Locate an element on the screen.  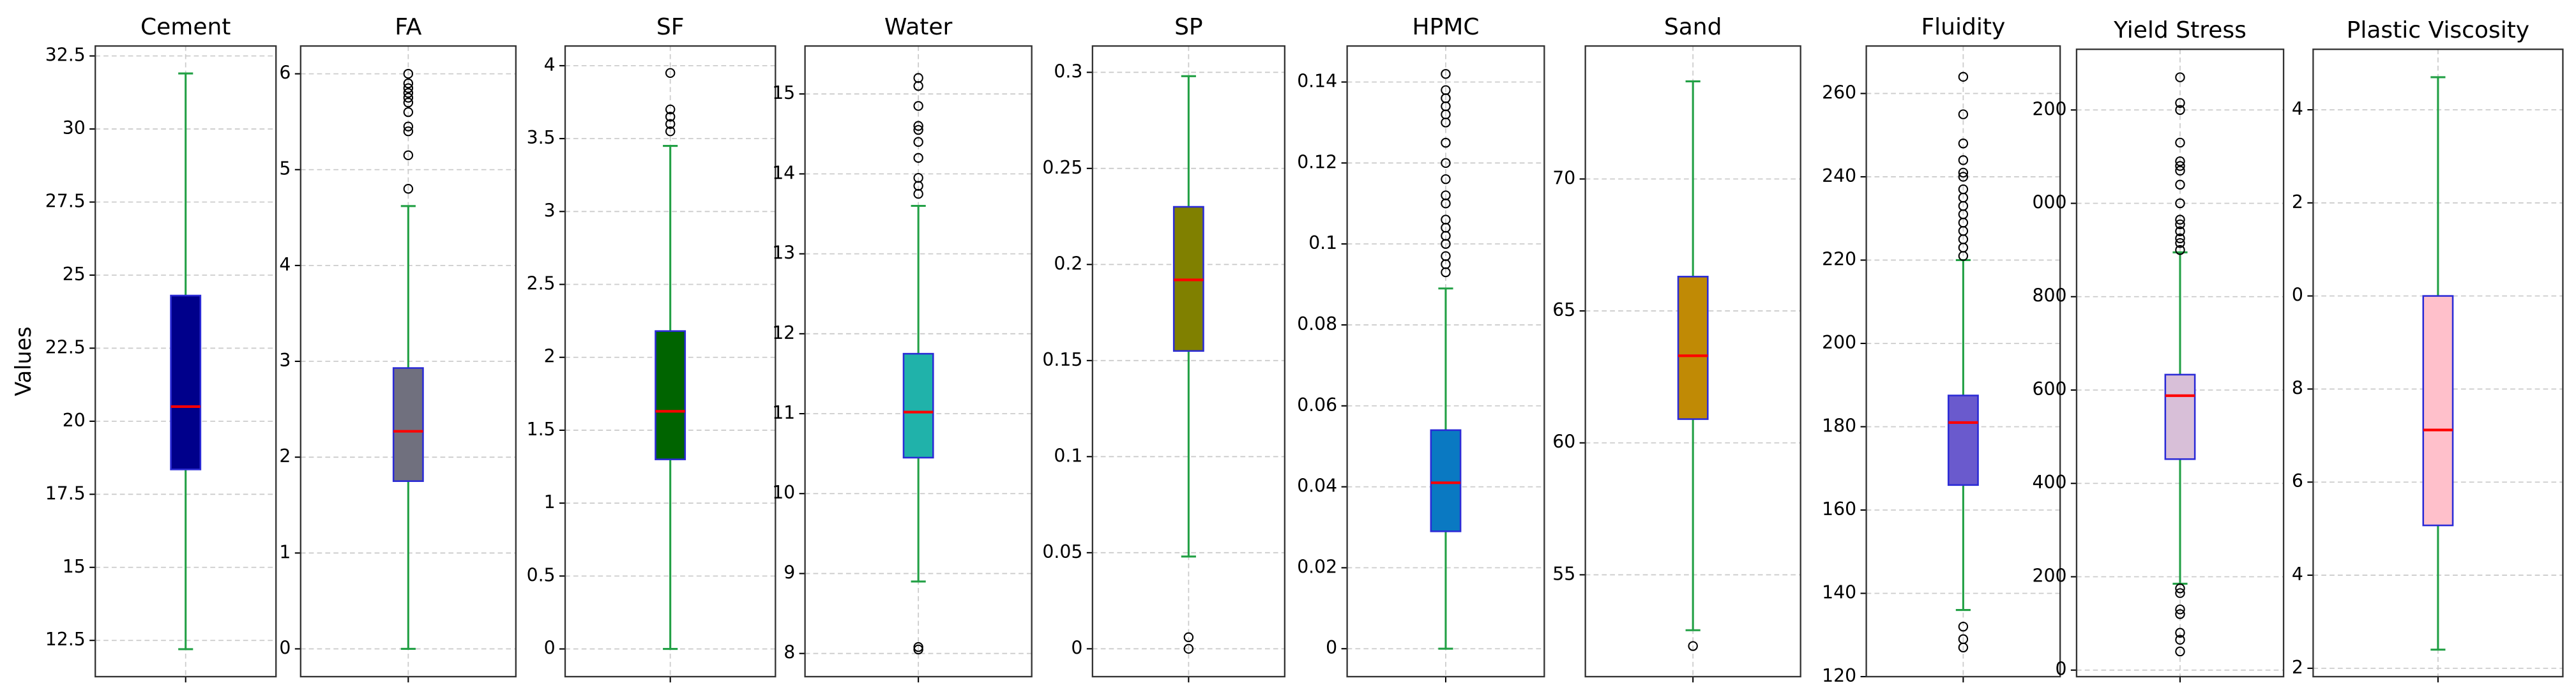
y-tick-label: 70 is located at coordinates (1564, 177).